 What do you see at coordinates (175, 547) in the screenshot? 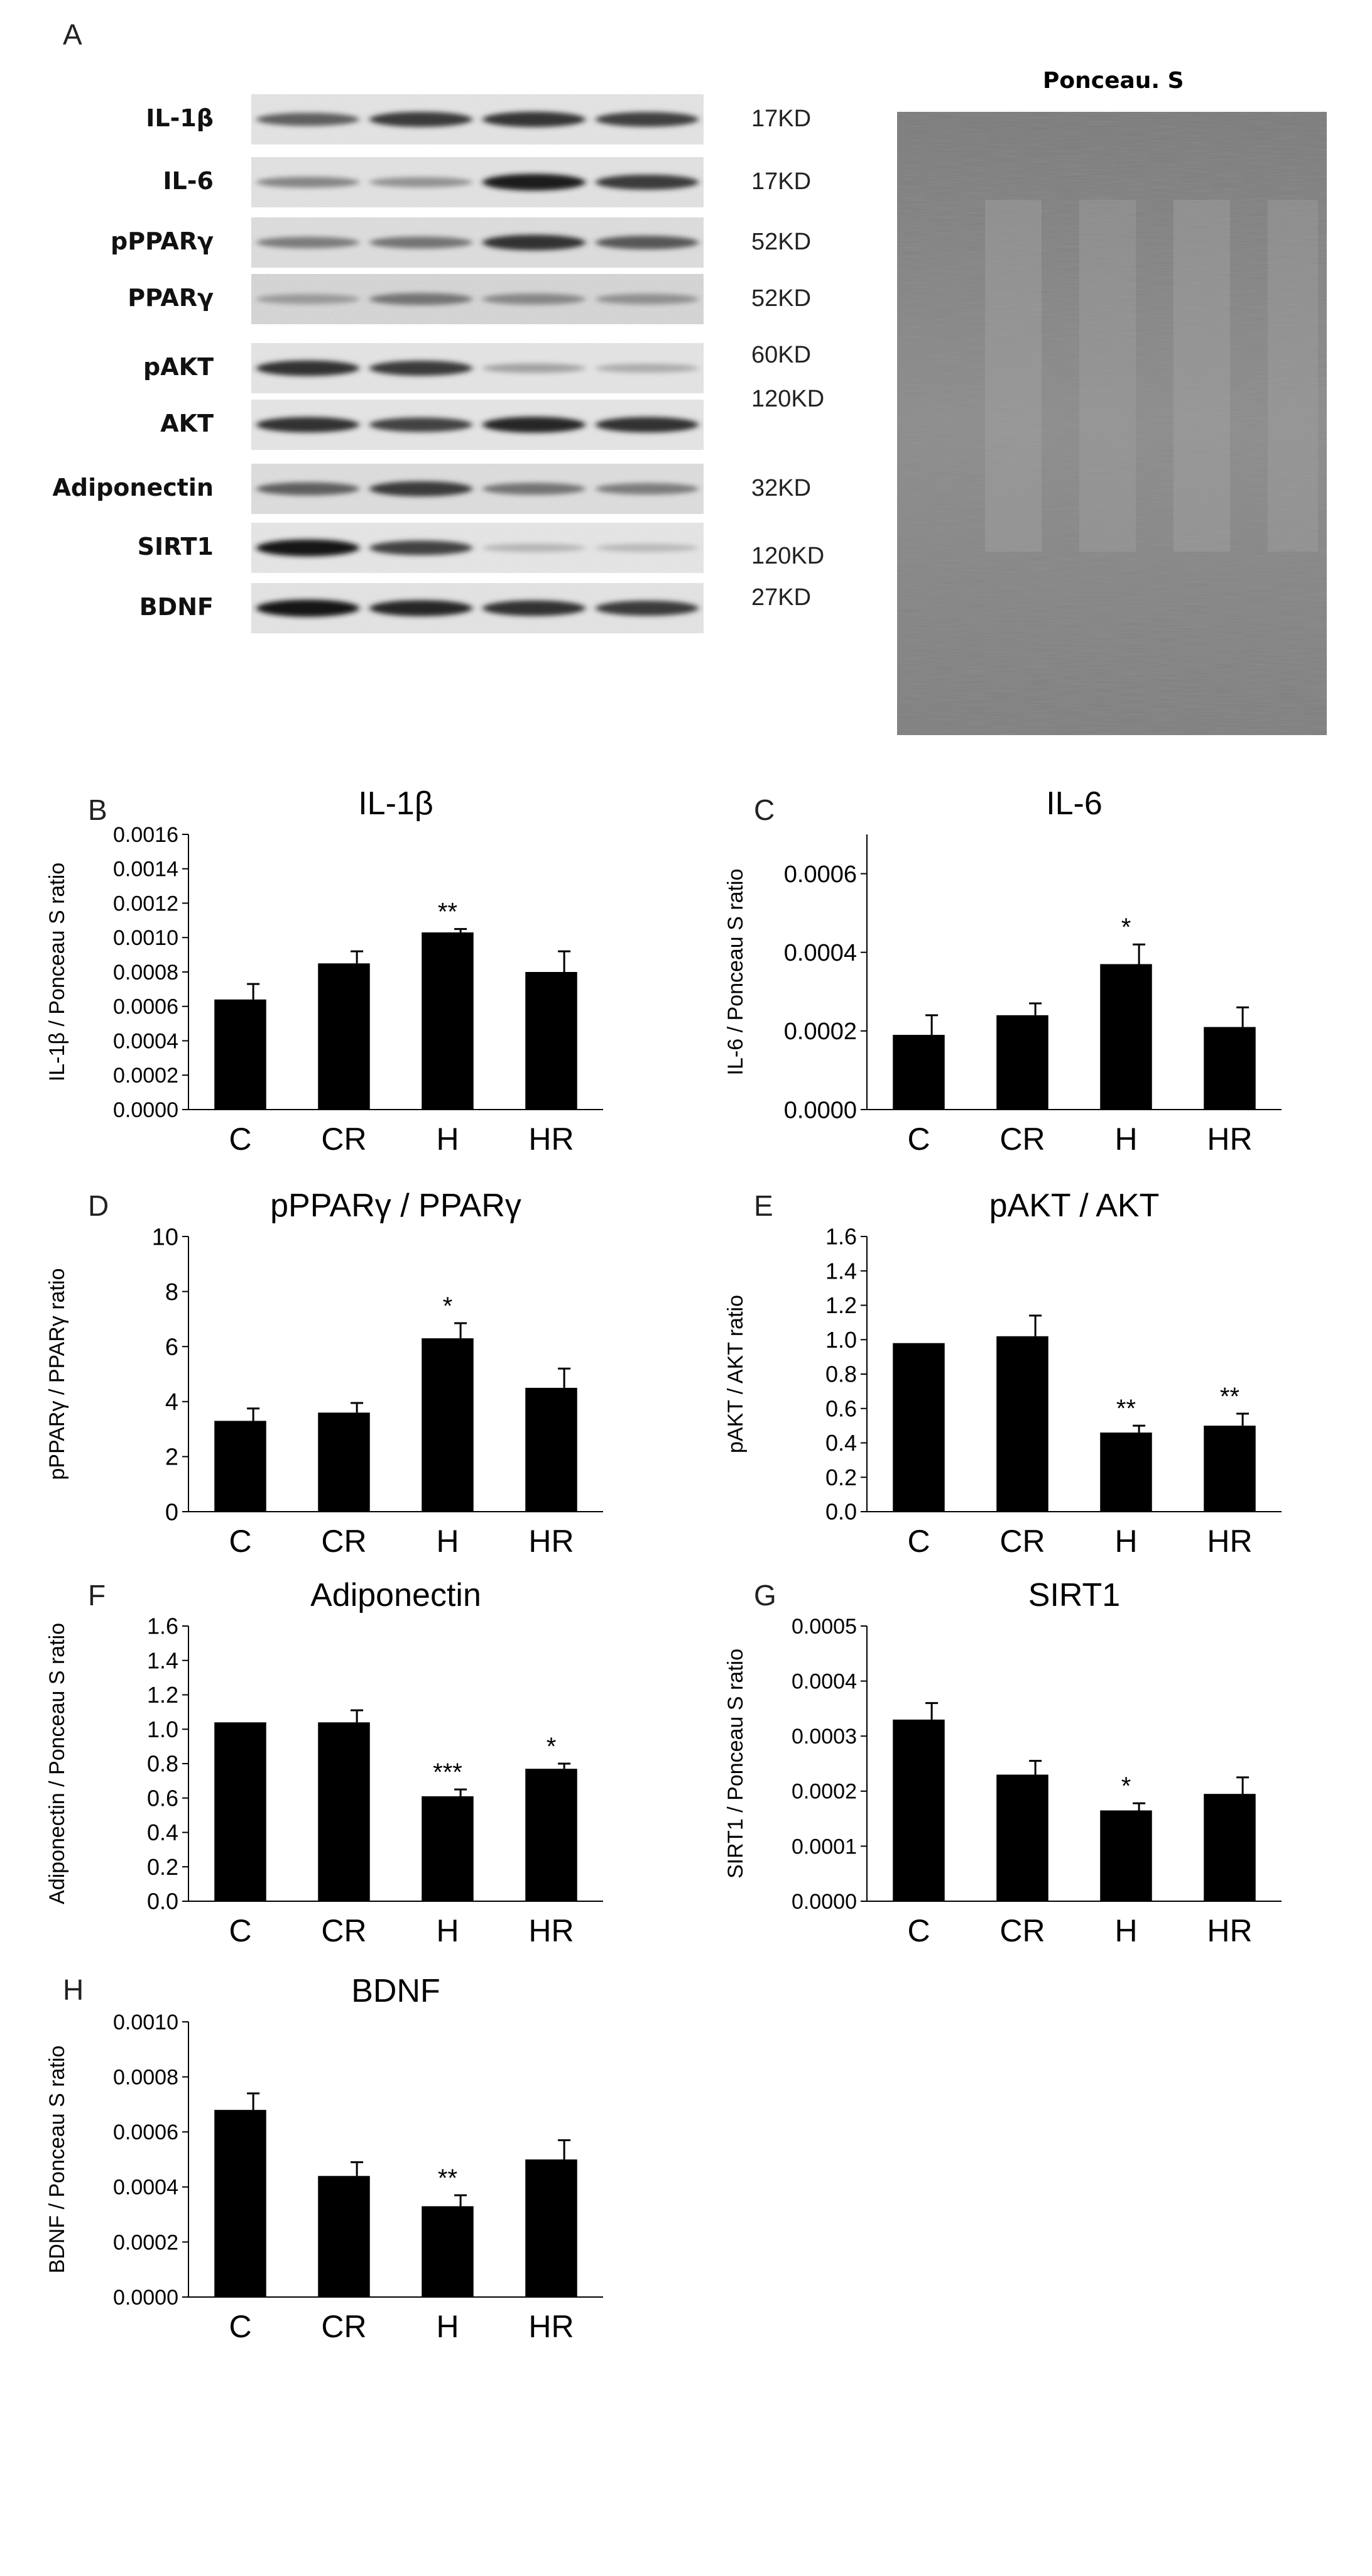
I see `blot-label: SIRT1` at bounding box center [175, 547].